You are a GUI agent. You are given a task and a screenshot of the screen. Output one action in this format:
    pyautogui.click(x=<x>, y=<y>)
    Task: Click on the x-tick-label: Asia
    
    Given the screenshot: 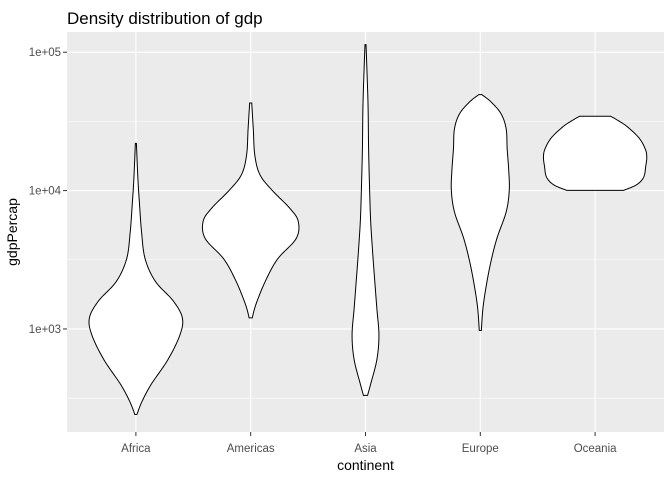 What is the action you would take?
    pyautogui.click(x=365, y=449)
    